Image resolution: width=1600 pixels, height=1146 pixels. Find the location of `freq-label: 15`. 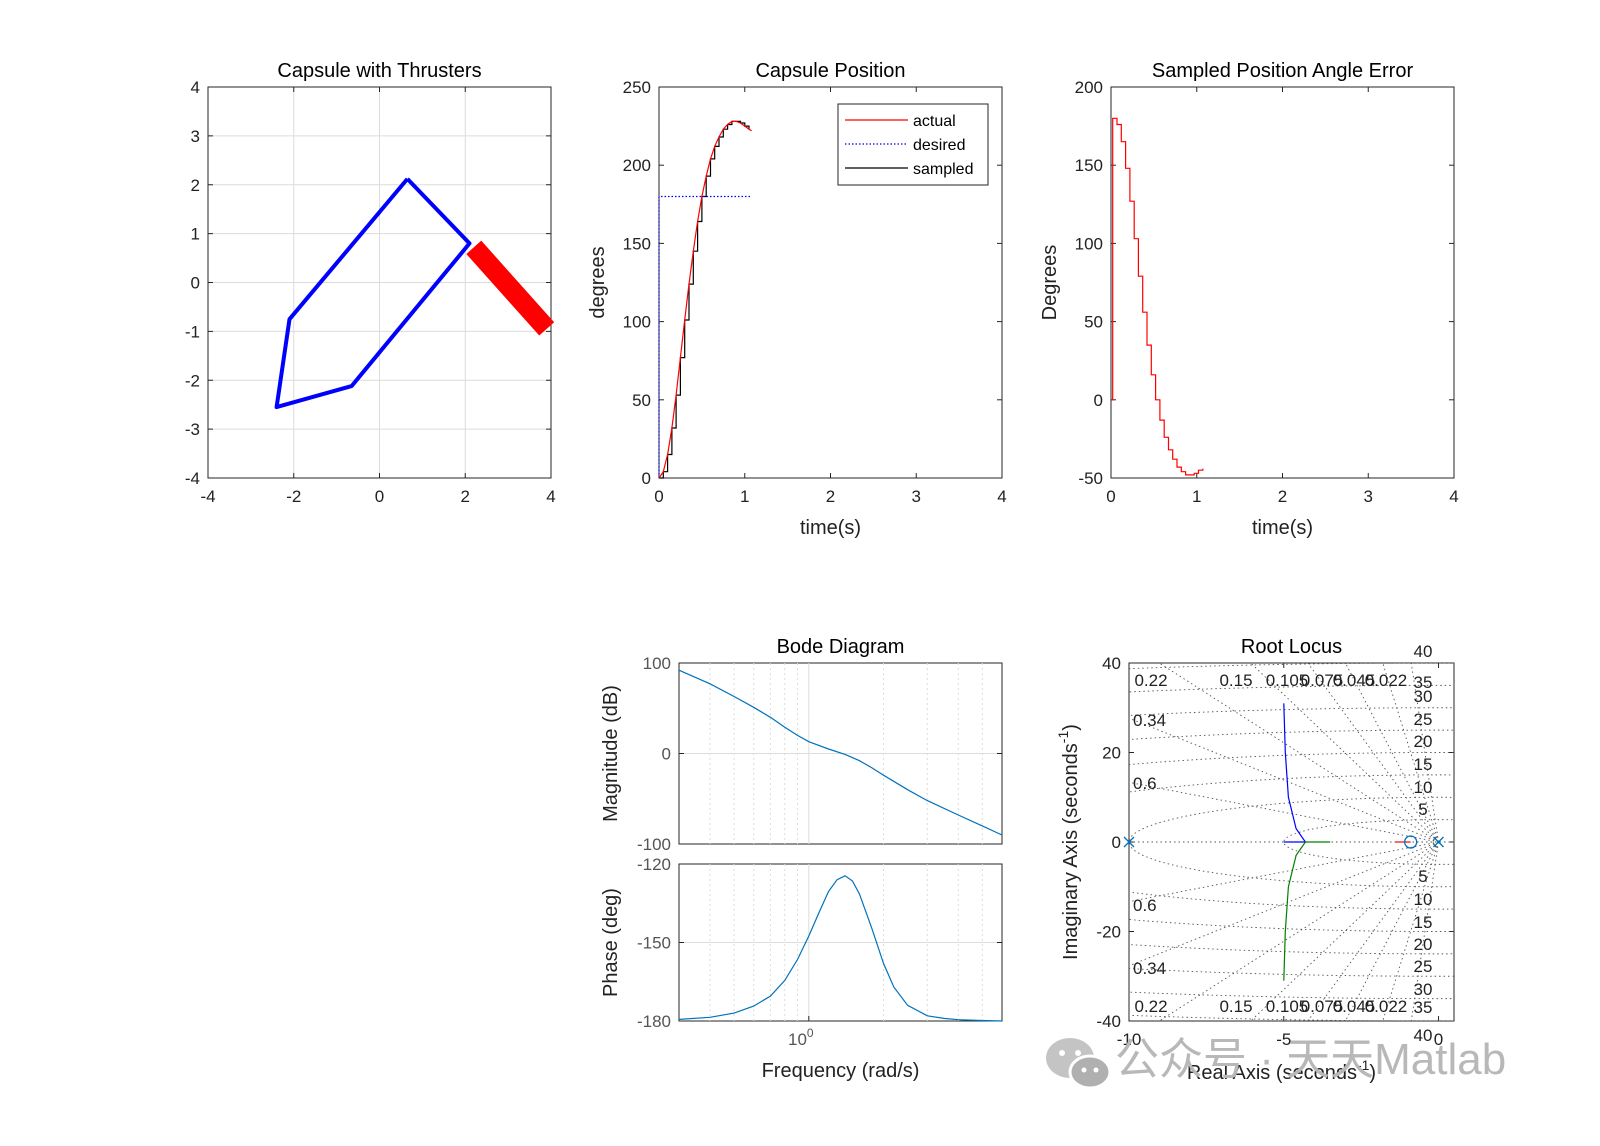

freq-label: 15 is located at coordinates (1423, 922).